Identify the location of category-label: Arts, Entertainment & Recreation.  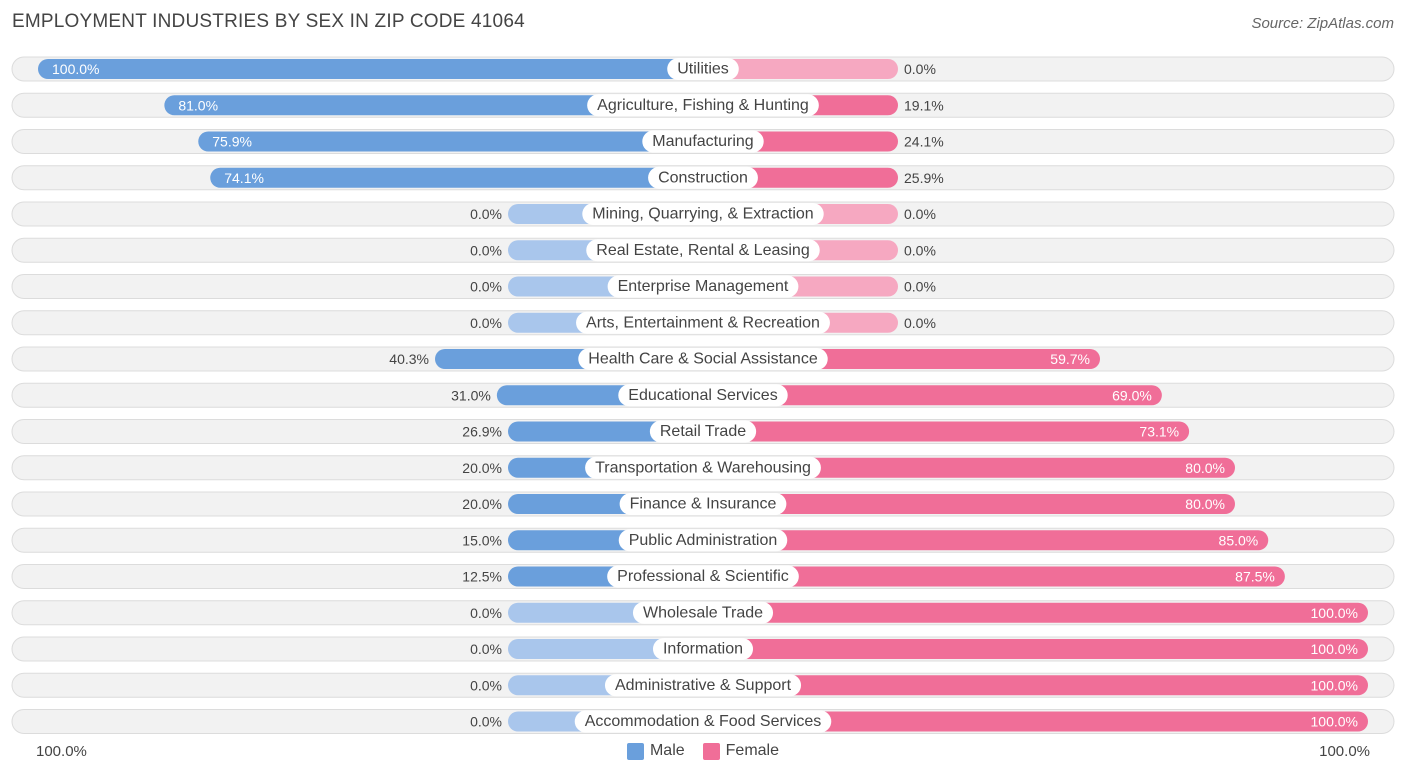
(703, 322).